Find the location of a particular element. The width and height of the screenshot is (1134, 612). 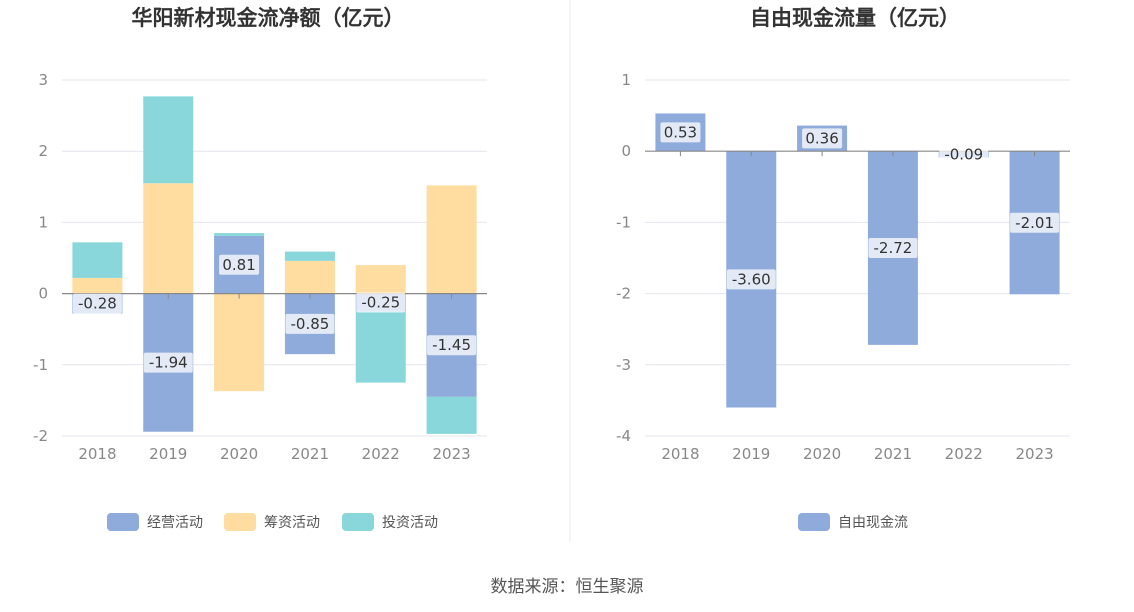

data-label: -1.94 is located at coordinates (168, 363).